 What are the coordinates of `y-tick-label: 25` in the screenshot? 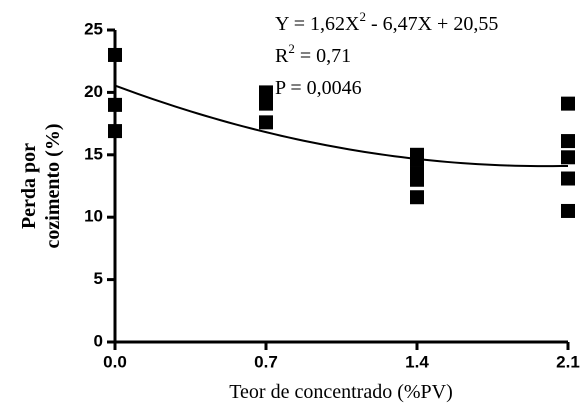 It's located at (93, 28).